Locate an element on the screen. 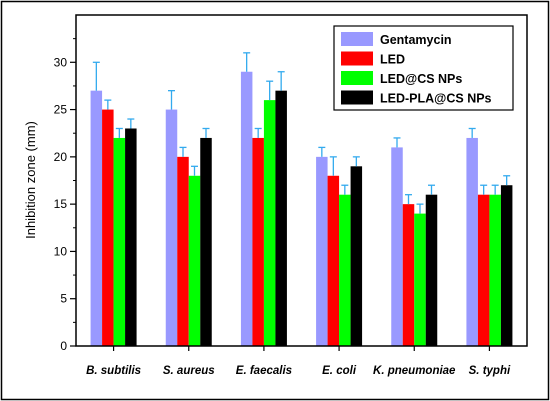 The width and height of the screenshot is (550, 401). y-axis-title: Inhibition zone (mm) is located at coordinates (30, 180).